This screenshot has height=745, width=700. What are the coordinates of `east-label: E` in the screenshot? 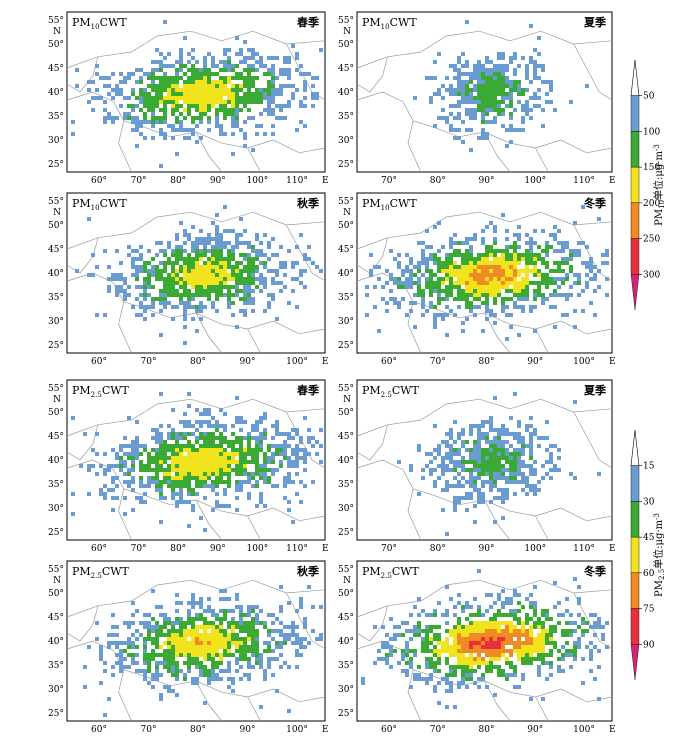 It's located at (325, 362).